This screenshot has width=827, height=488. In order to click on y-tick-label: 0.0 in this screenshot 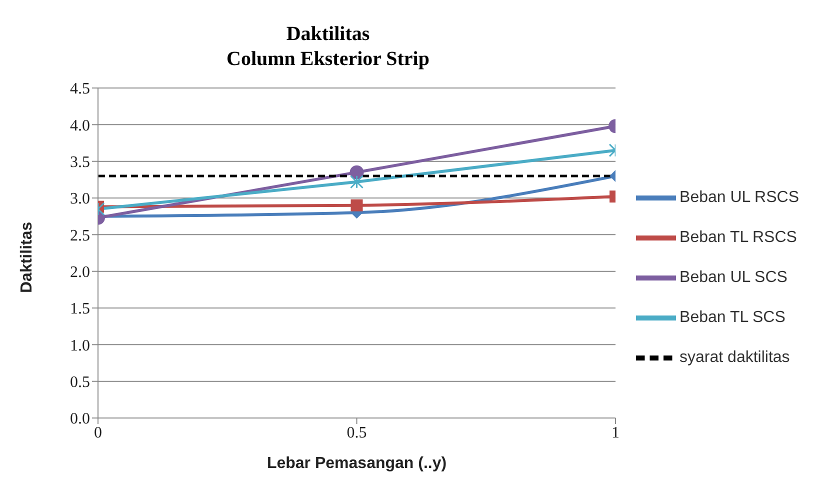, I will do `click(80, 419)`.